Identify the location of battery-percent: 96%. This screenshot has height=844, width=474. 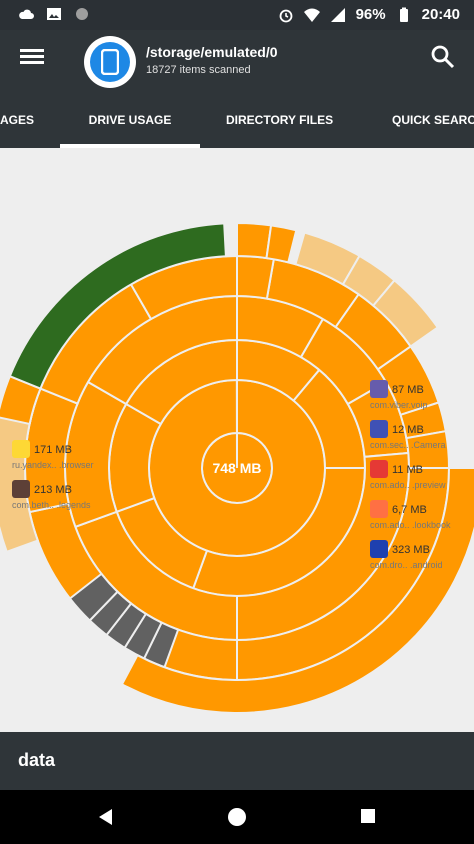
(370, 14).